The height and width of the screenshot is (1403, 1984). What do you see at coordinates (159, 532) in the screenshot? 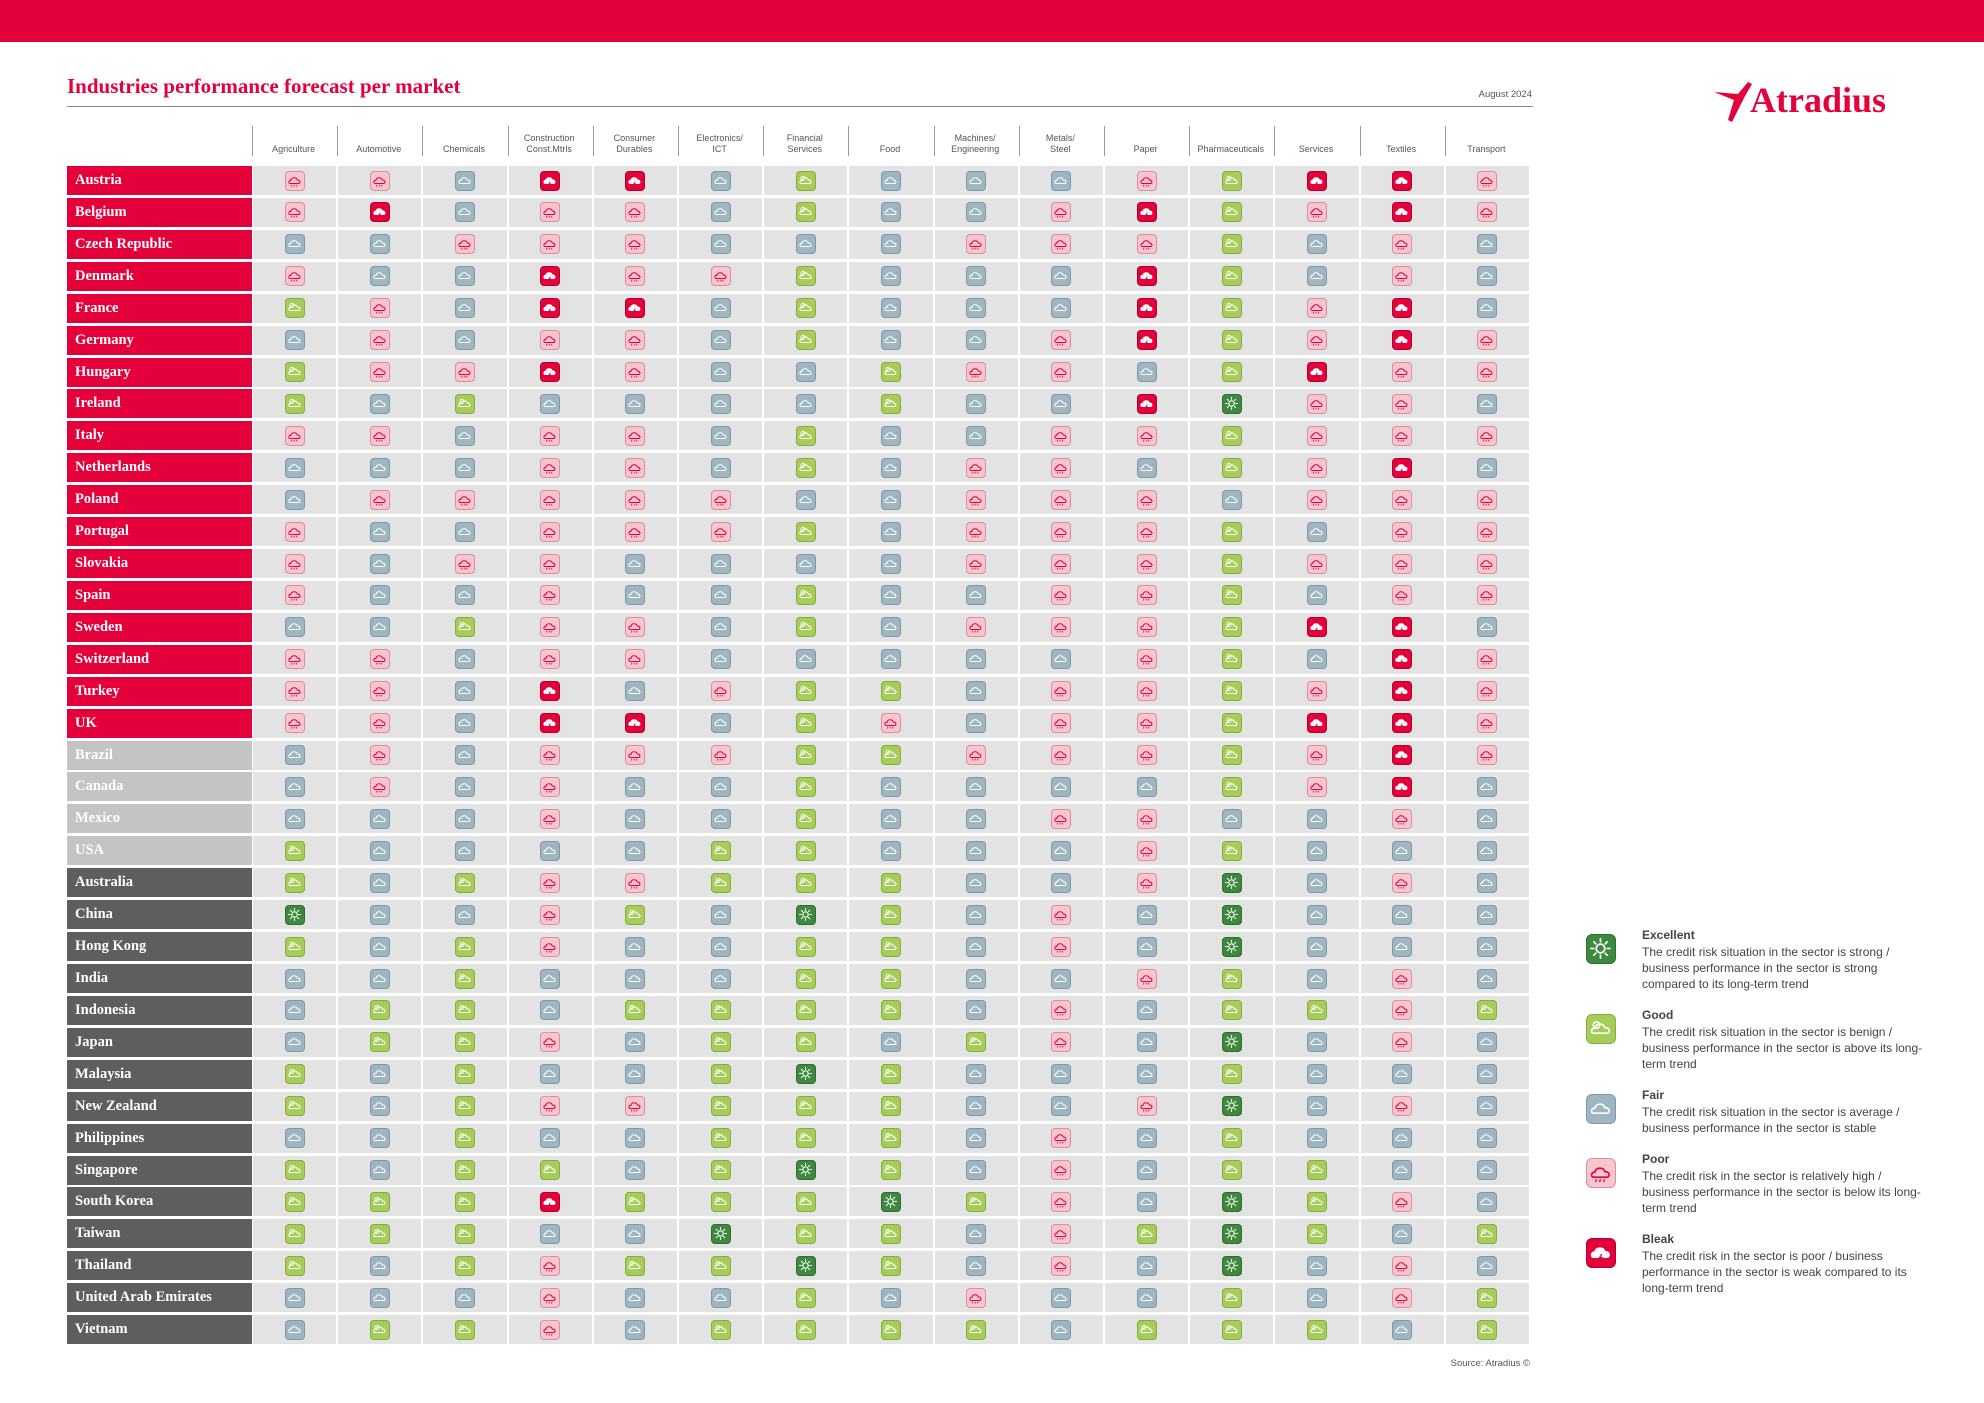
I see `market-label: Portugal` at bounding box center [159, 532].